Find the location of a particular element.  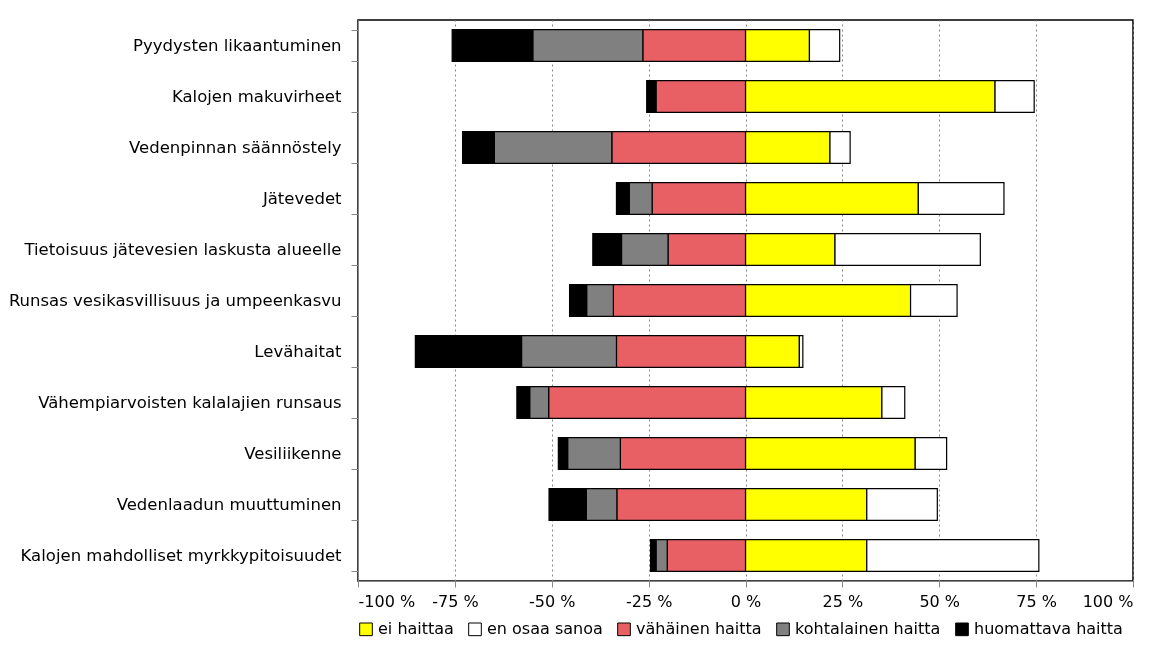

y-tick-label: Vedenlaadun muuttuminen is located at coordinates (229, 504).